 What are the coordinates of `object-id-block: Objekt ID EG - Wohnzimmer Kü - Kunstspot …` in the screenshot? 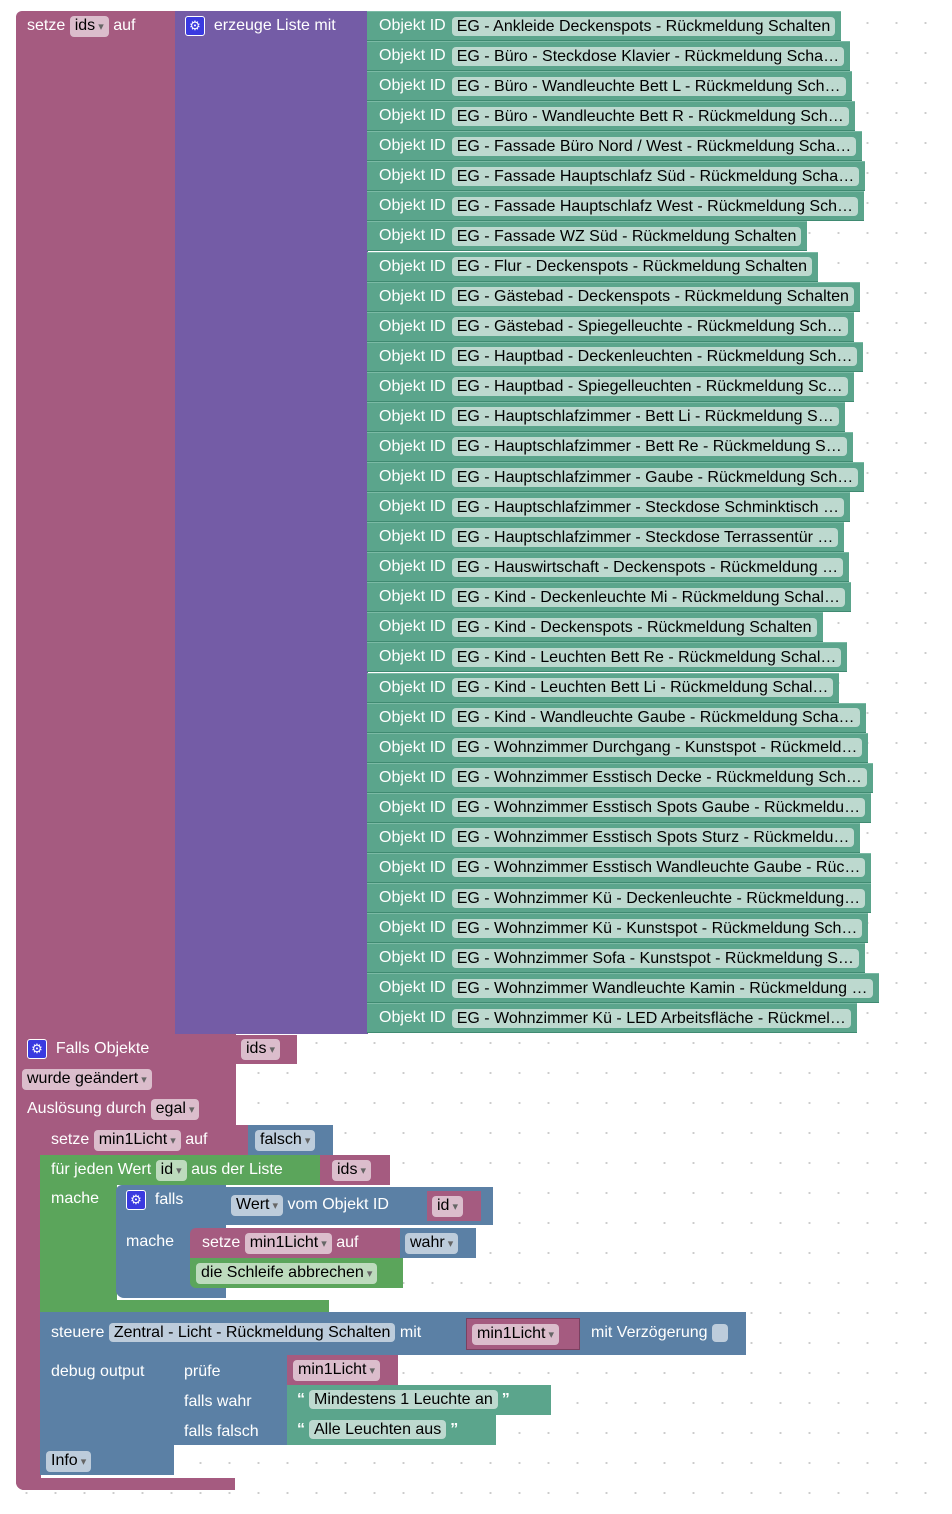 It's located at (618, 928).